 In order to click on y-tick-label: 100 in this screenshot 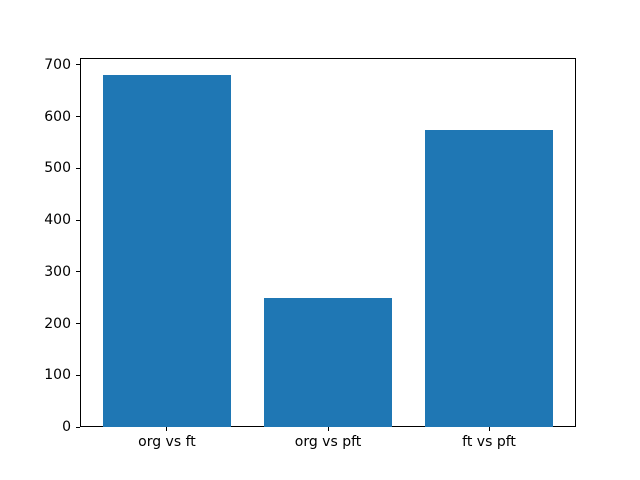, I will do `click(57, 375)`.